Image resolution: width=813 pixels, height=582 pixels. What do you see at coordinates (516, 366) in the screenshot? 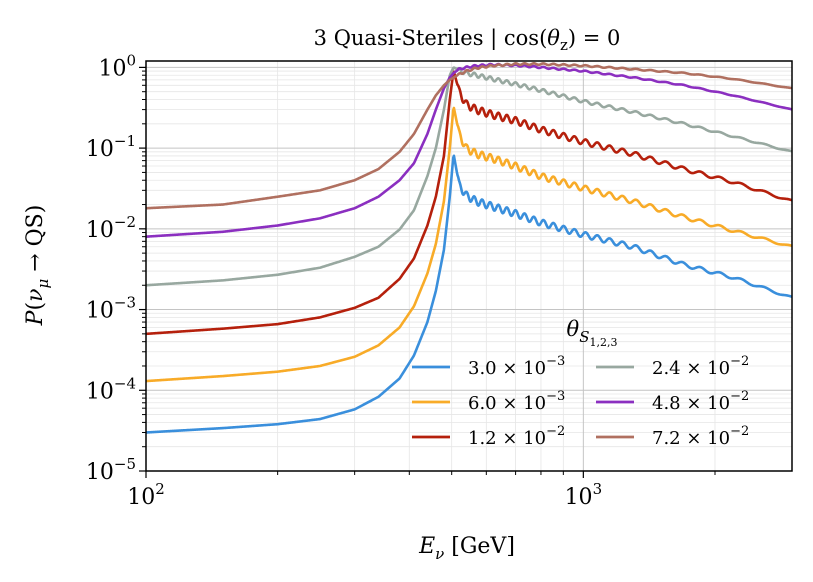
I see `legend-label: 3.0 × 10⁻³` at bounding box center [516, 366].